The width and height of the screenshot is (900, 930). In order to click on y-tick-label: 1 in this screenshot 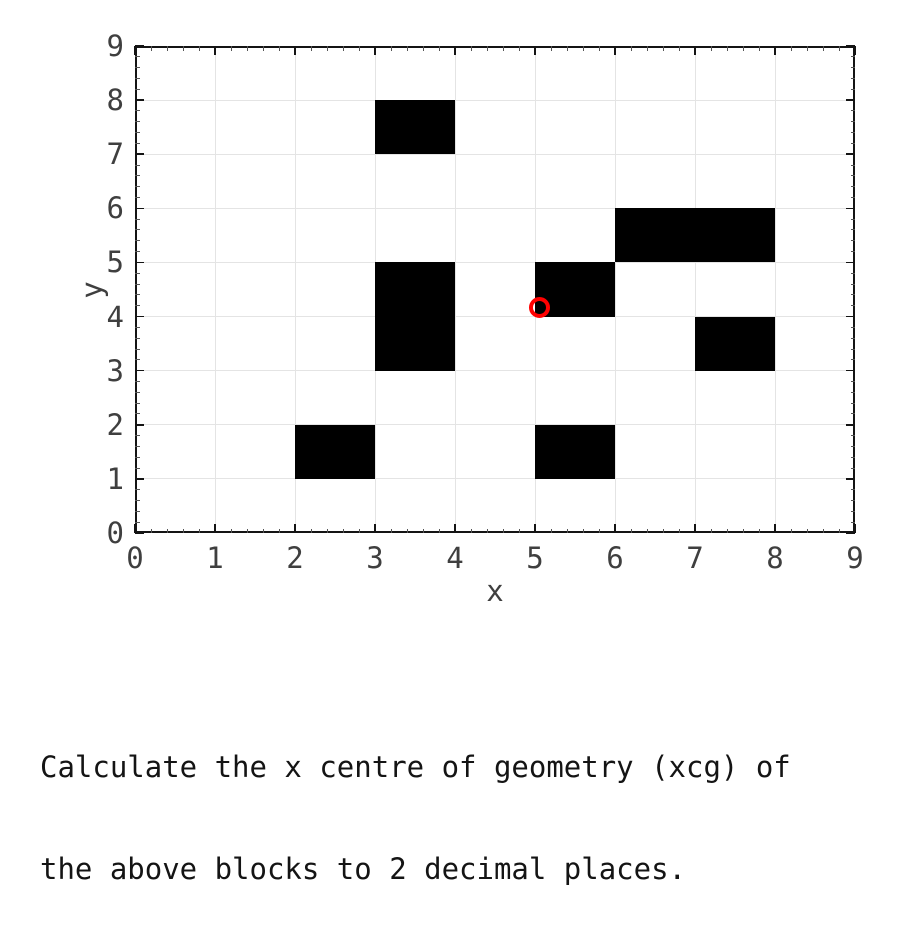, I will do `click(115, 478)`.